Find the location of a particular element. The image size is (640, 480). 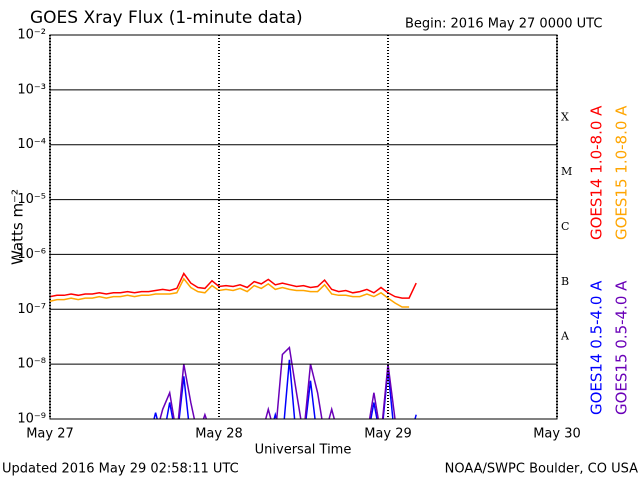

legend-entry: GOES15 1.0-8.0 A is located at coordinates (622, 172).